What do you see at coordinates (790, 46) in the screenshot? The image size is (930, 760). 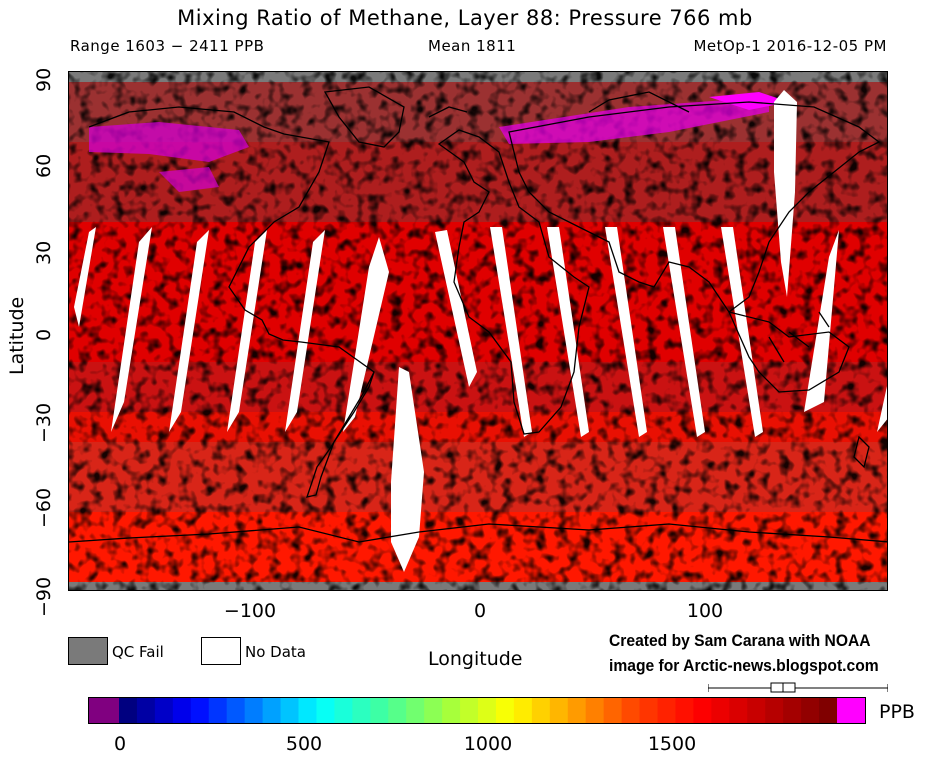 I see `satellite-date-label: MetOp-1 2016-12-05 PM` at bounding box center [790, 46].